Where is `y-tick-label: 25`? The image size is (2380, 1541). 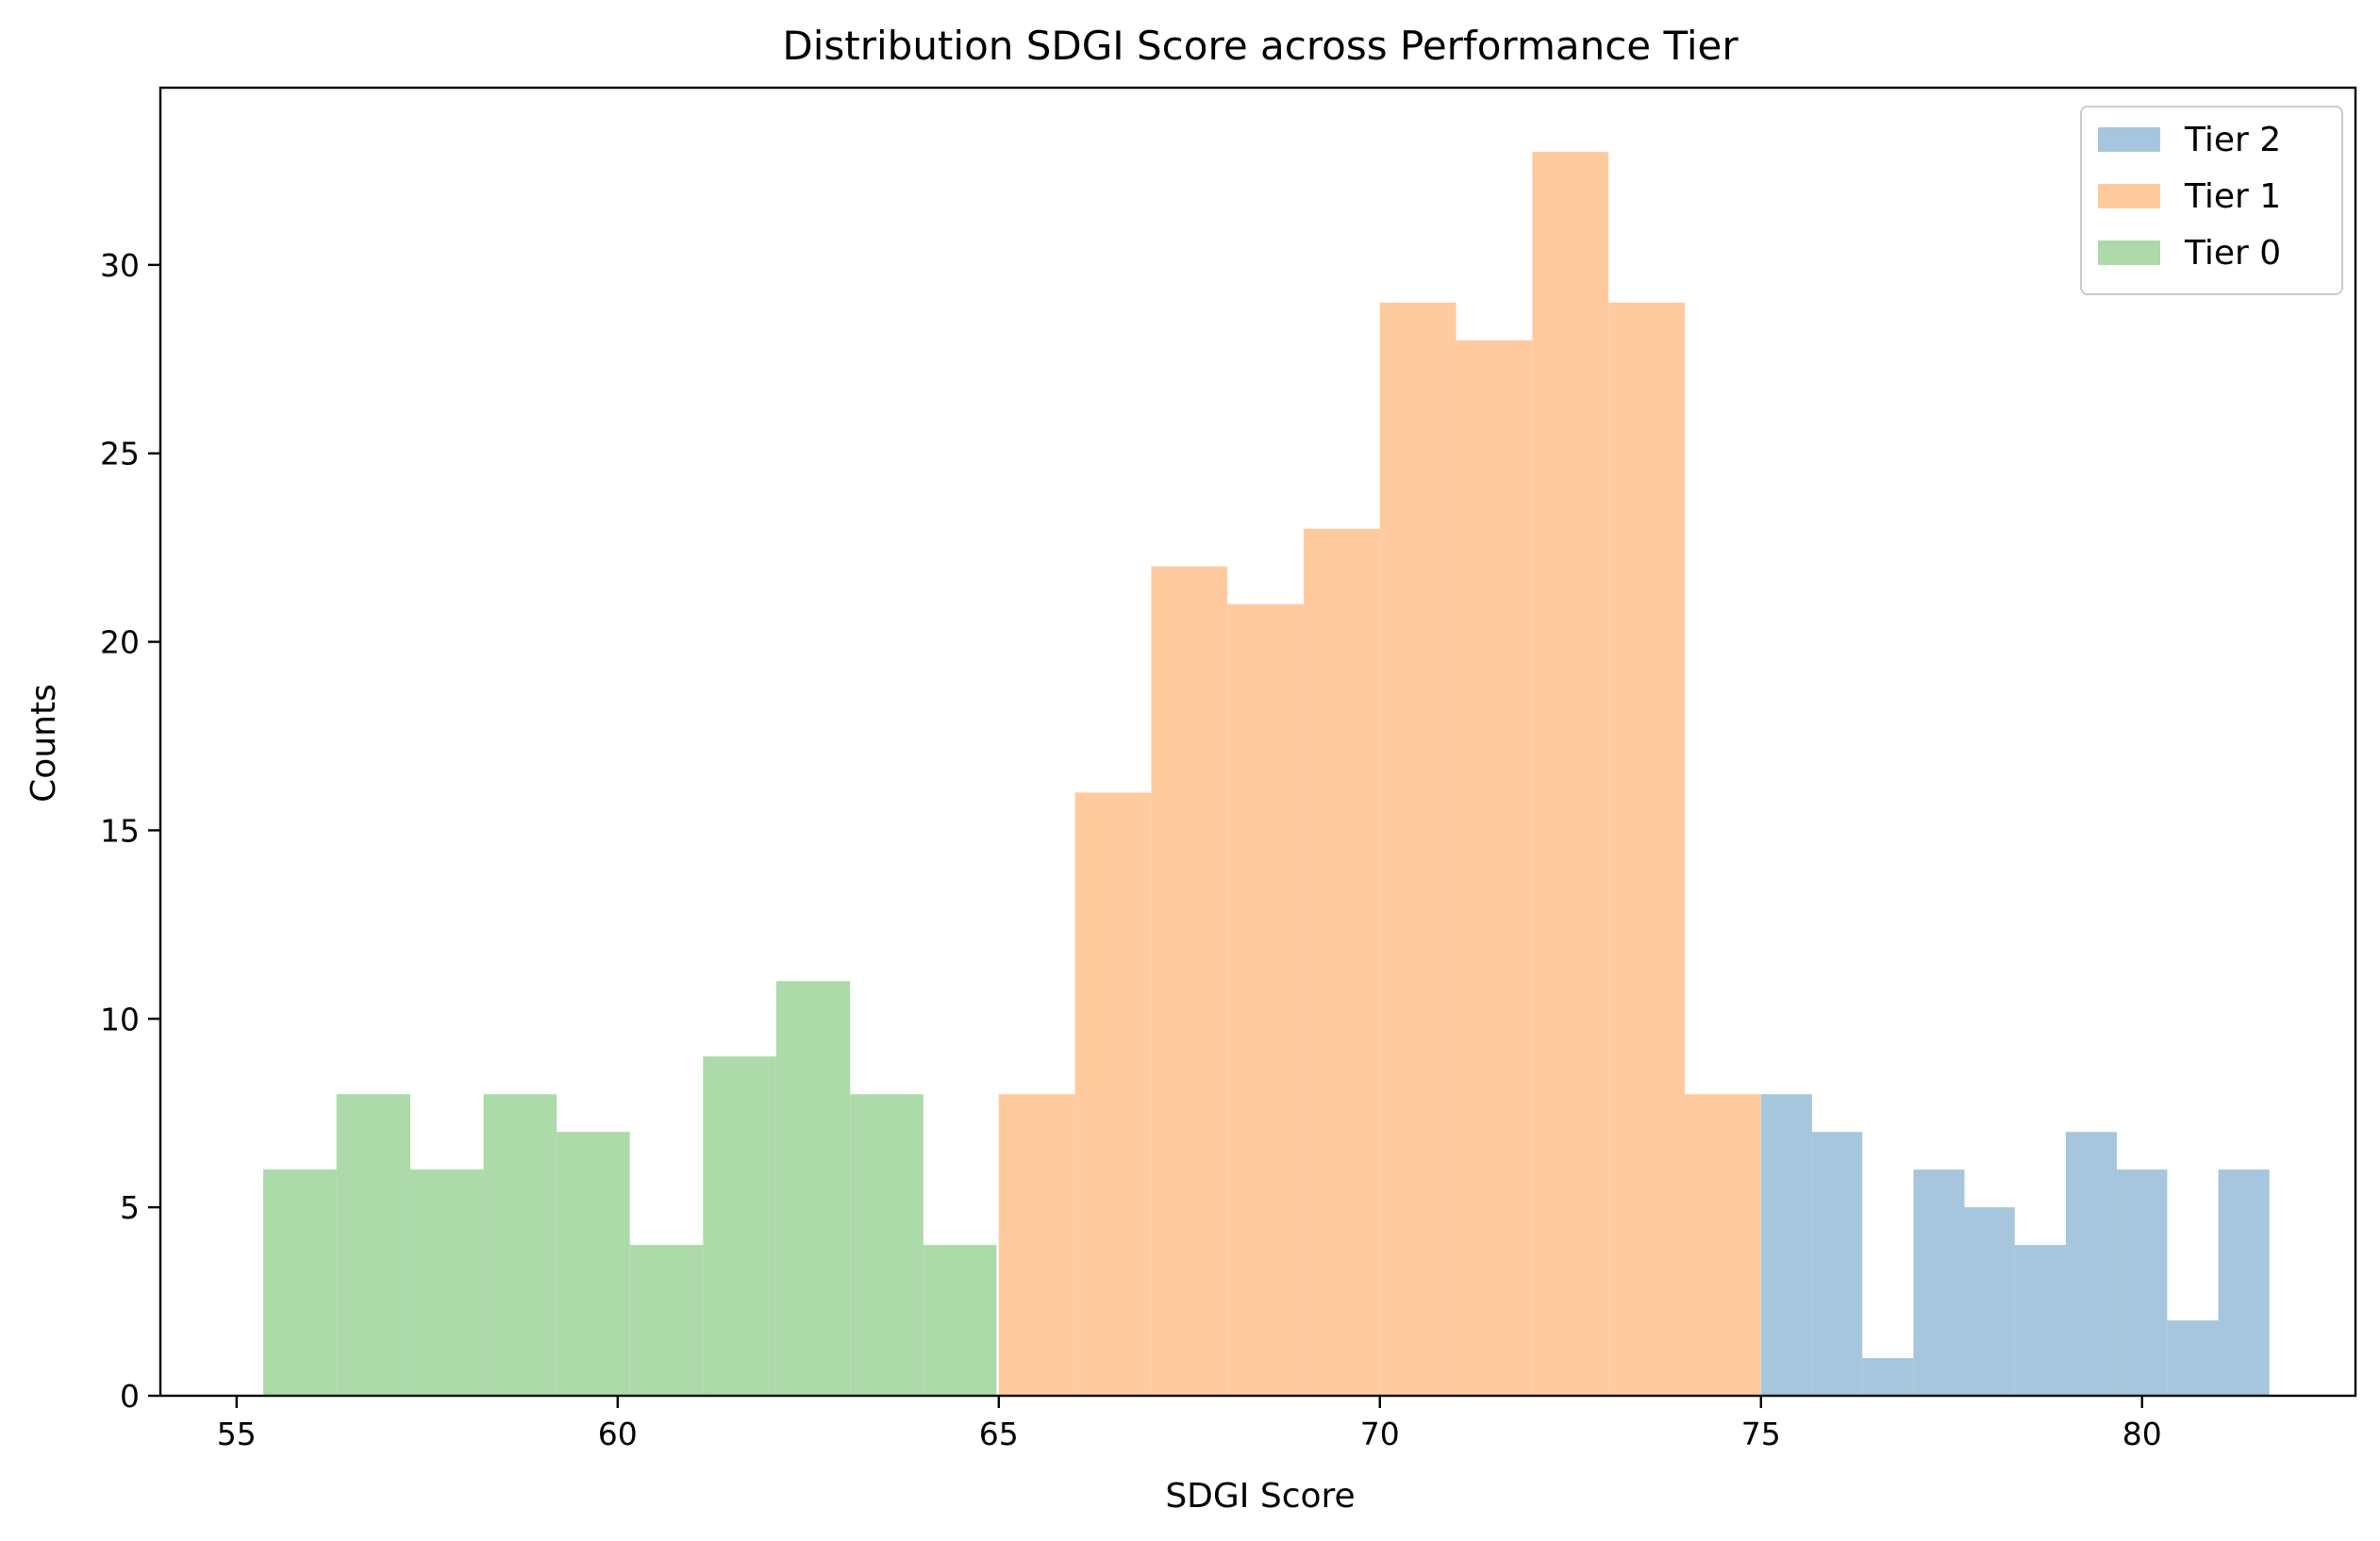
y-tick-label: 25 is located at coordinates (120, 454).